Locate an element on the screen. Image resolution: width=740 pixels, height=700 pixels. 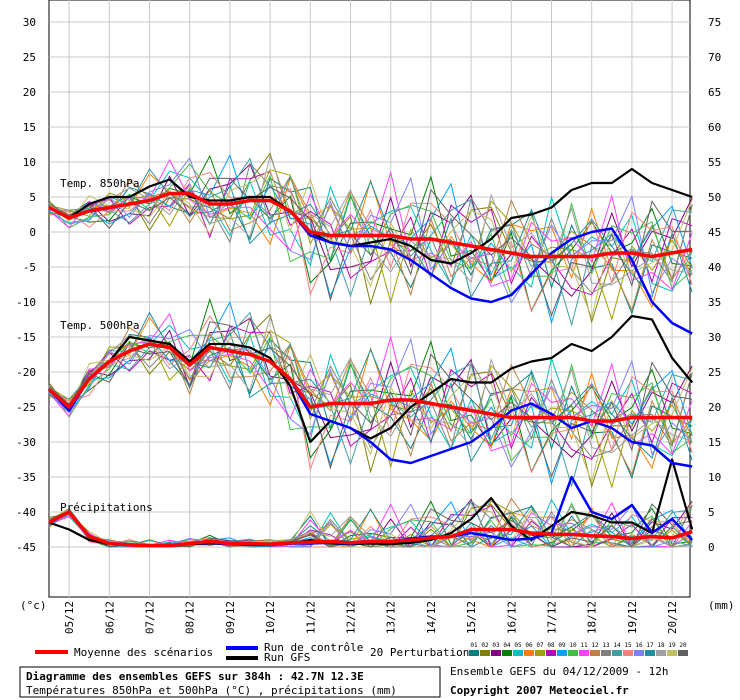
legend-gfs-label: Run GFS is located at coordinates (287, 657).